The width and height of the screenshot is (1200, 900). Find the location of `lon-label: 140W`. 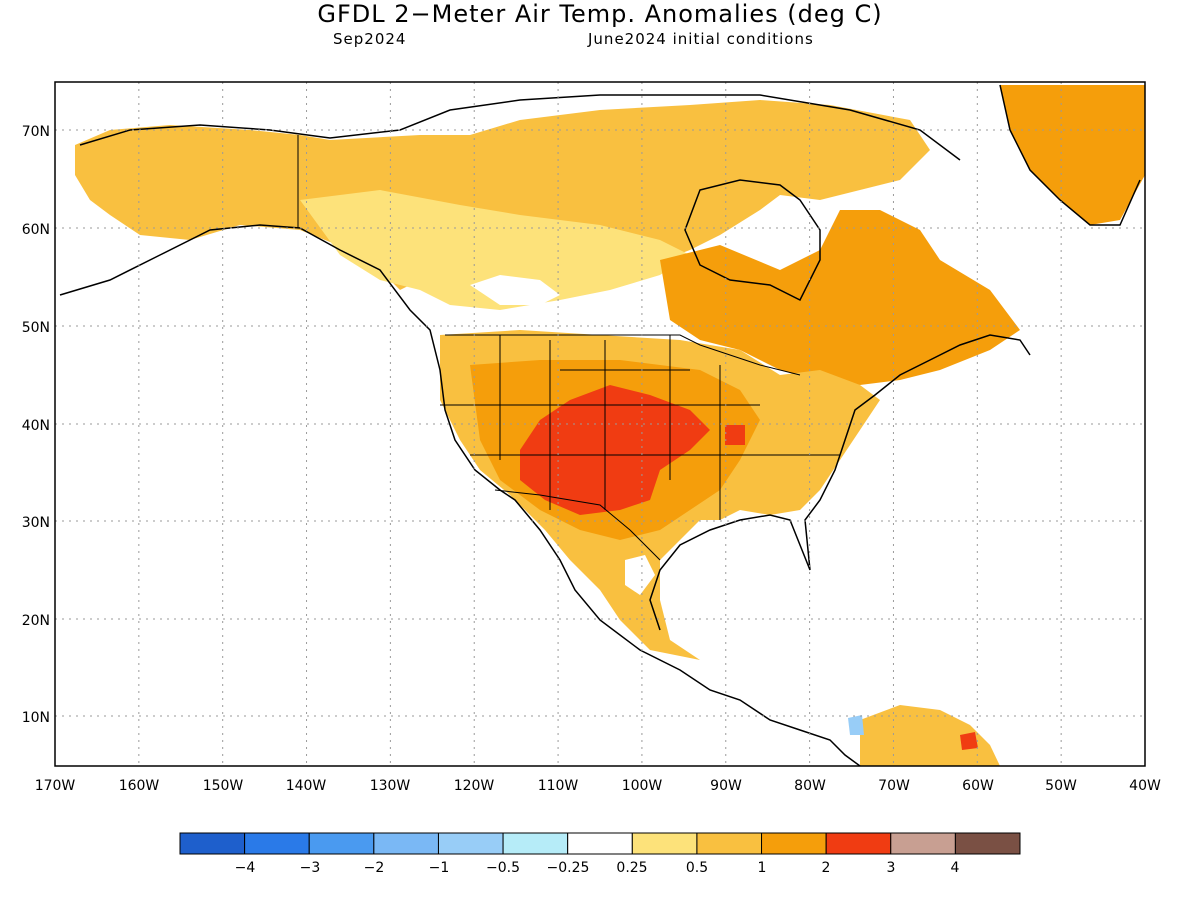

lon-label: 140W is located at coordinates (306, 786).